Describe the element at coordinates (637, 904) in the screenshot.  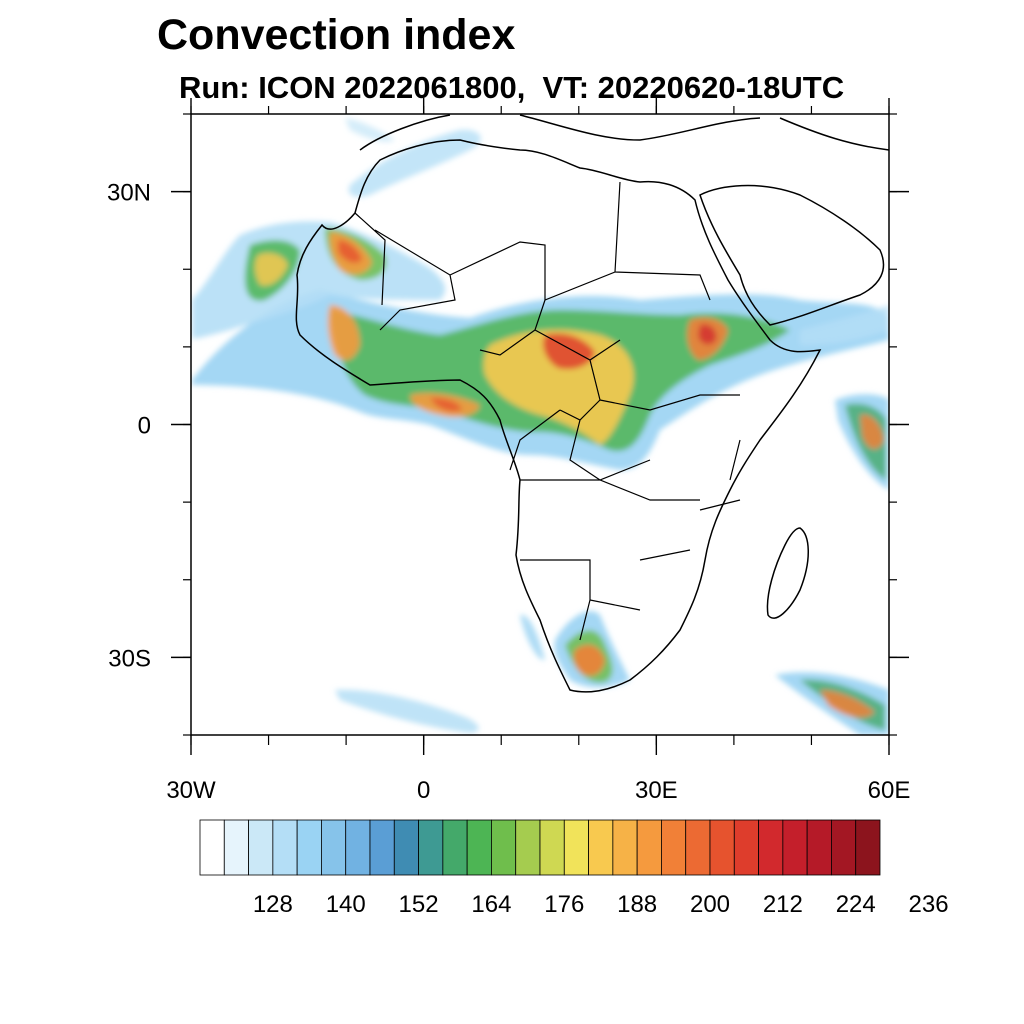
I see `colorbar-label: 188` at that location.